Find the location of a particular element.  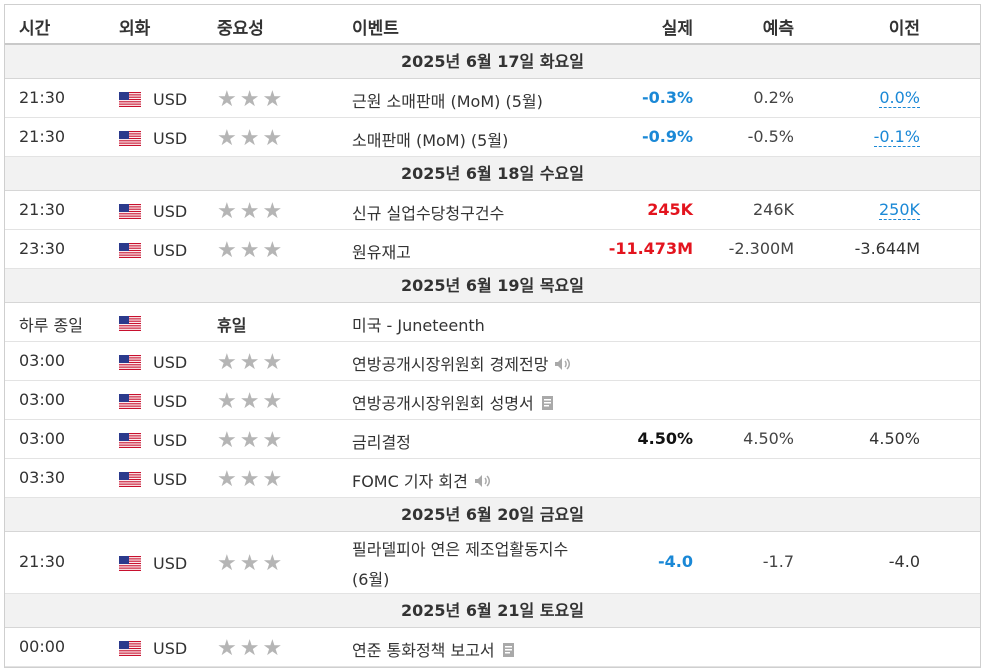

previous-value: -0.1% is located at coordinates (896, 137).